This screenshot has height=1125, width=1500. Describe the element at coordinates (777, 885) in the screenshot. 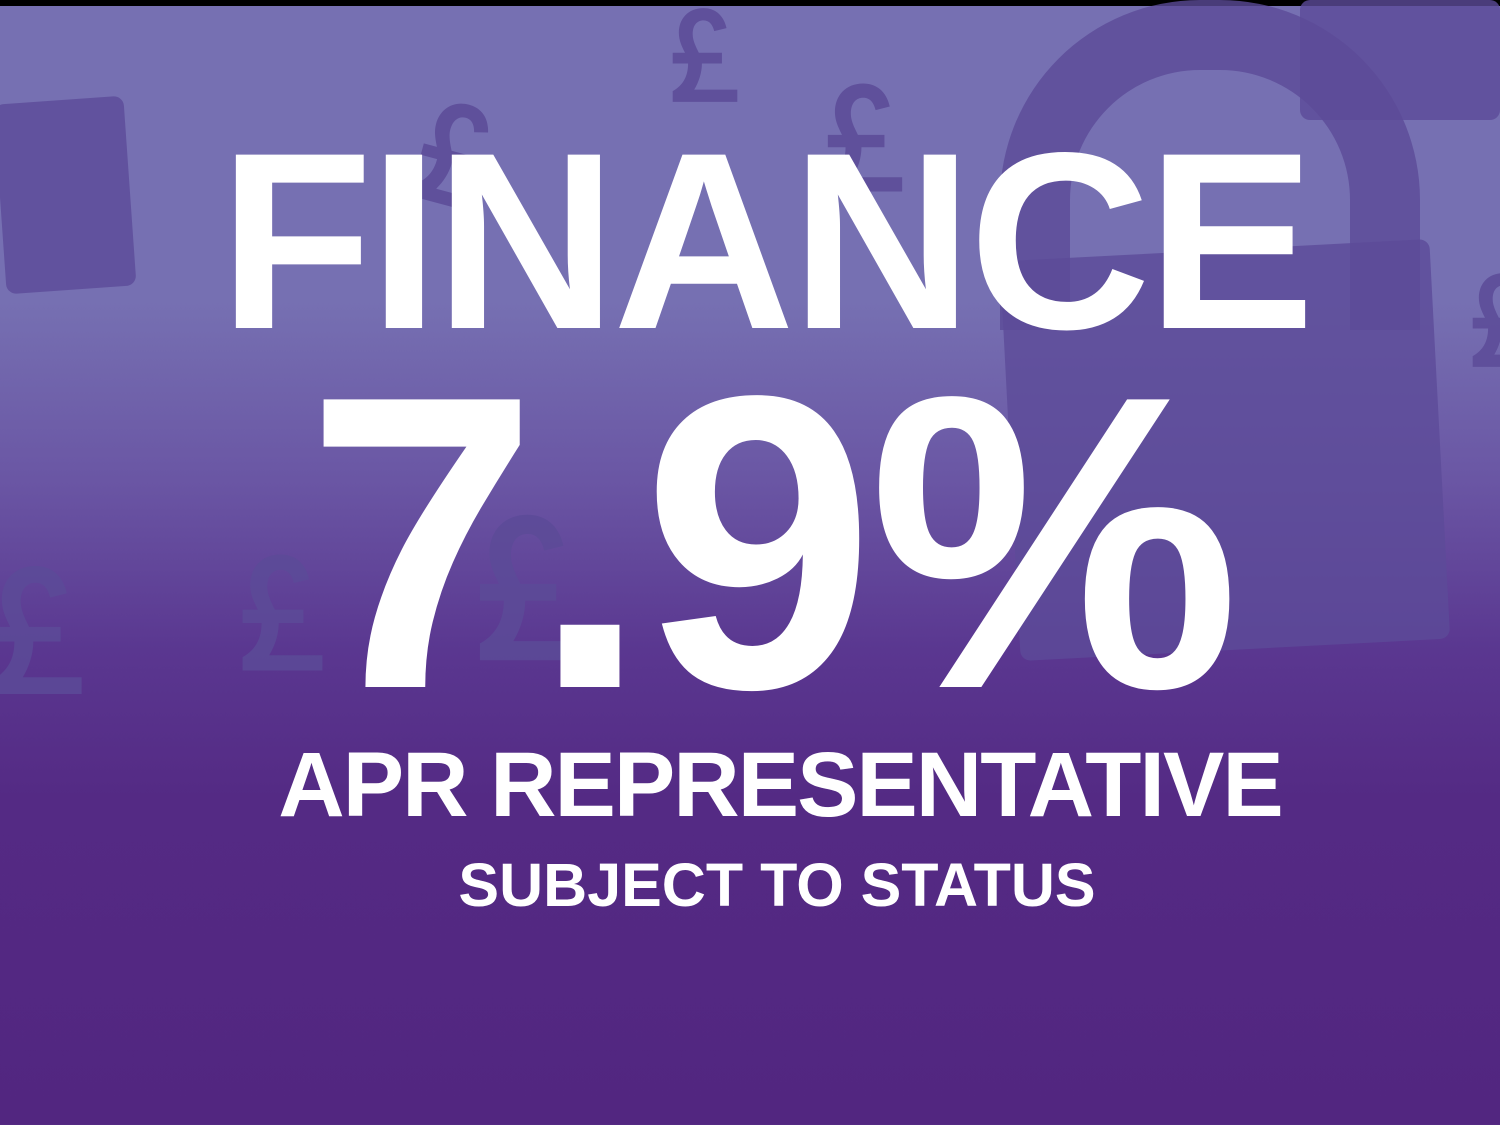

I see `disclaimer: SUBJECT TO STATUS` at that location.